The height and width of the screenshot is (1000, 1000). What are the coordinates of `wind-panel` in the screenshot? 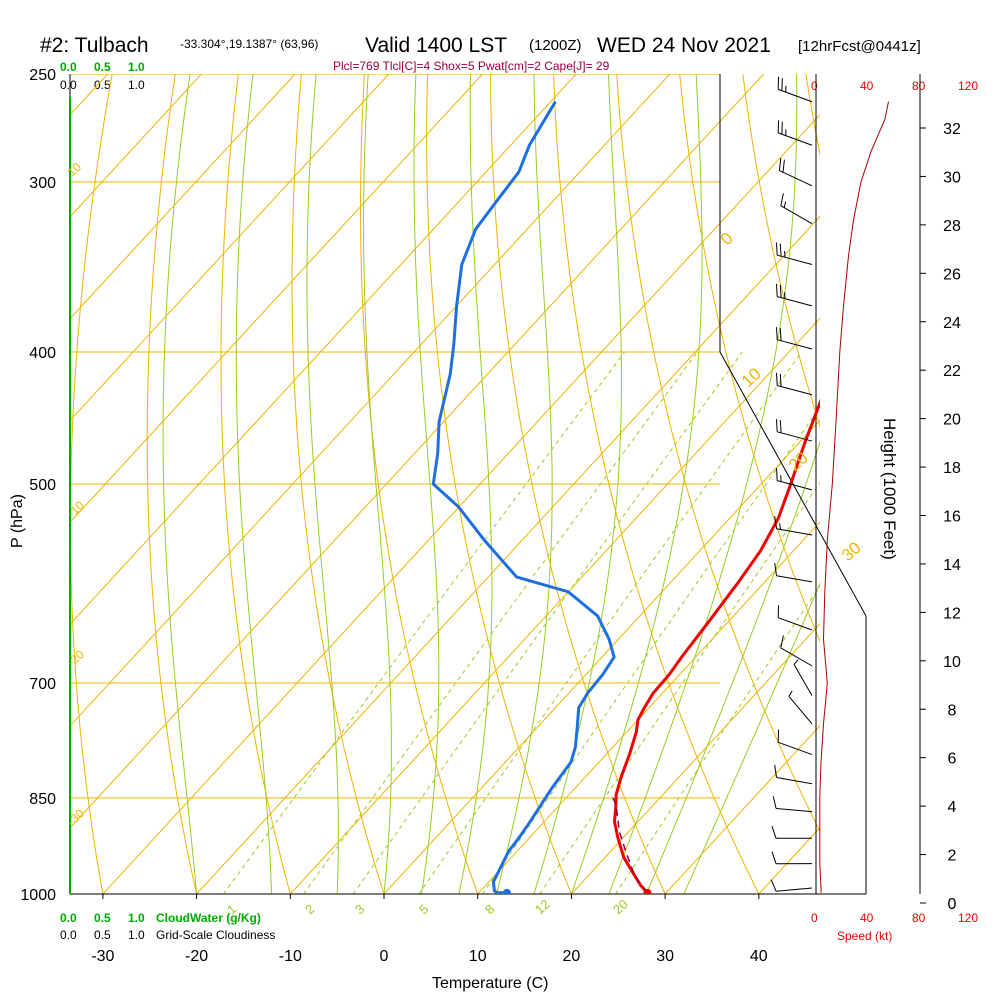 It's located at (829, 484).